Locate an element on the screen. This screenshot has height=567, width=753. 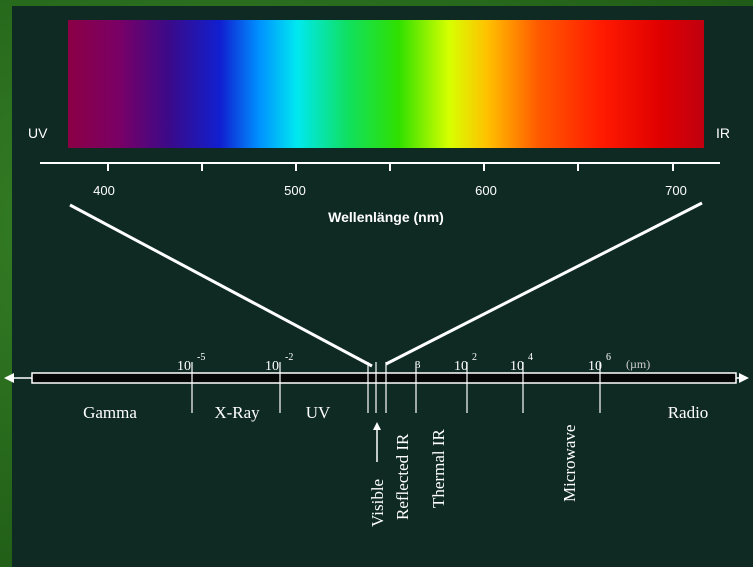
scale-label-1e-5: 10 -5 is located at coordinates (191, 363).